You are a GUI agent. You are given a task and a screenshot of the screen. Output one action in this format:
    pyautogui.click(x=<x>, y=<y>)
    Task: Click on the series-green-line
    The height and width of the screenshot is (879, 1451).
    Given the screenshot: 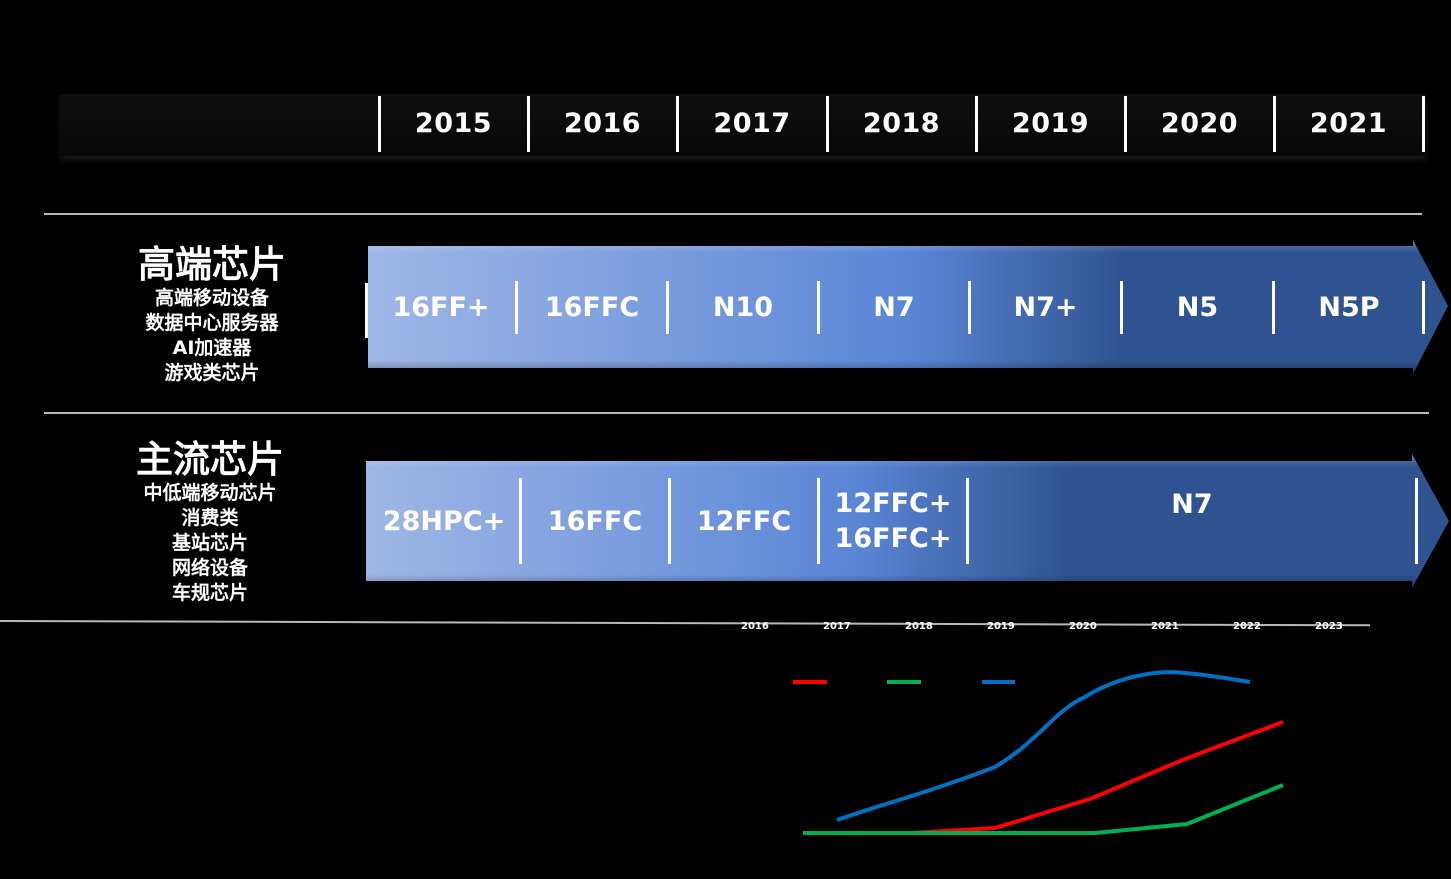 What is the action you would take?
    pyautogui.click(x=1043, y=809)
    